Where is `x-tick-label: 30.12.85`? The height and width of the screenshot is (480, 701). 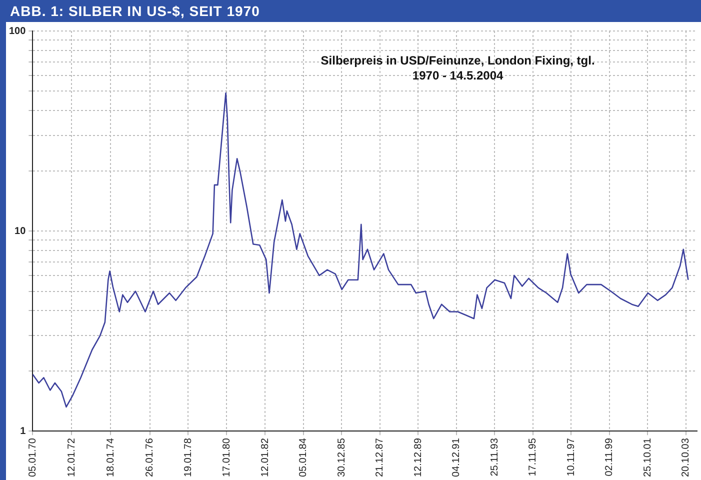 x-tick-label: 30.12.85 is located at coordinates (342, 458).